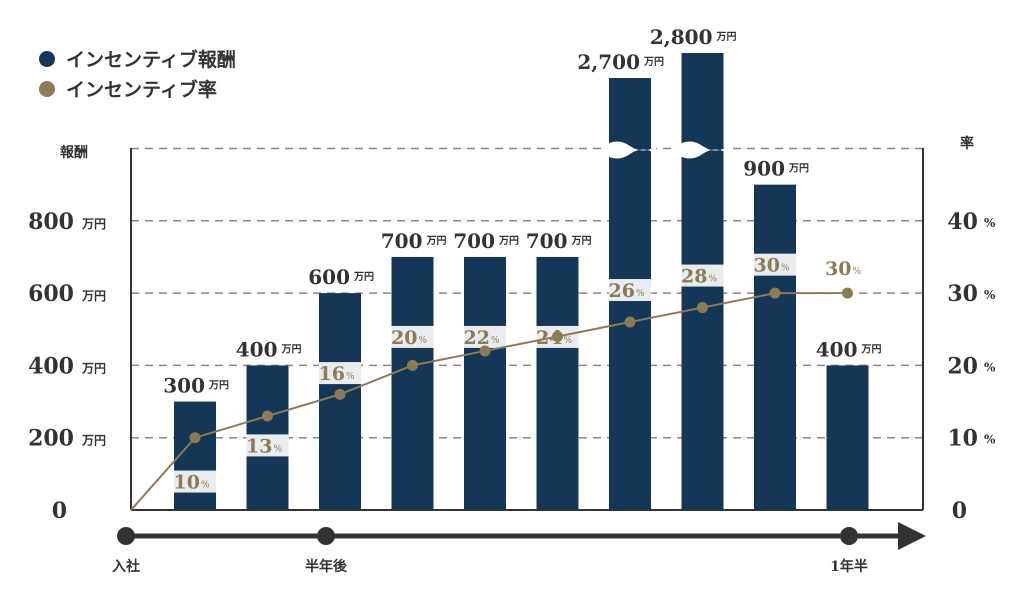 This screenshot has height=603, width=1024. Describe the element at coordinates (694, 277) in the screenshot. I see `rate-label: 28` at that location.